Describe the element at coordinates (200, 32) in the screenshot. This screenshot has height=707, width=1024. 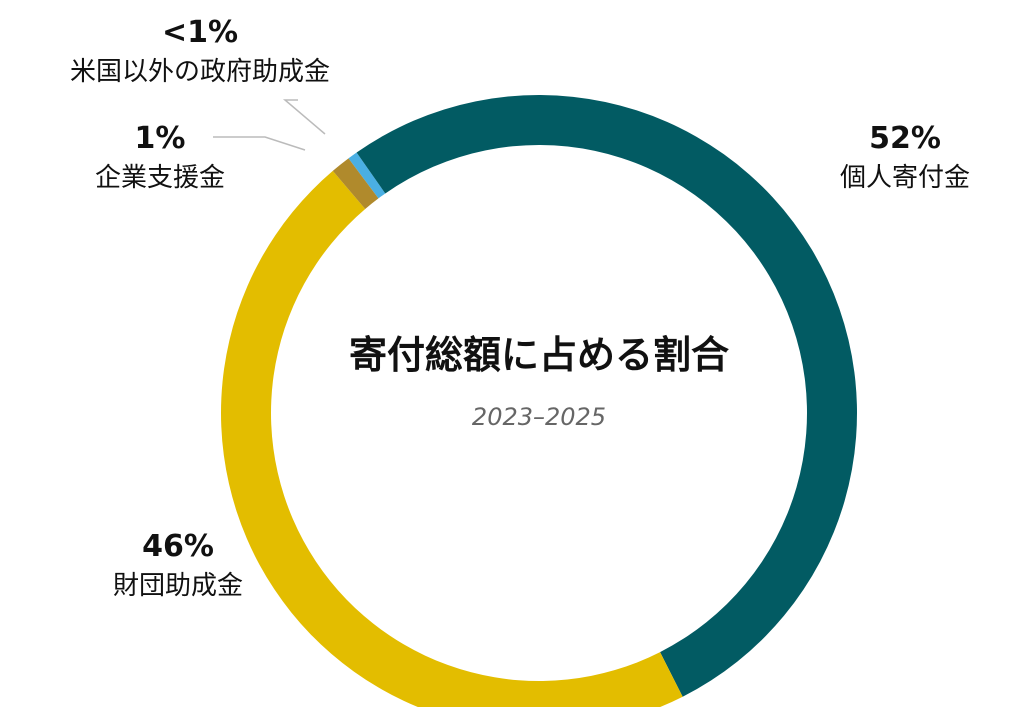
I see `slice-pct-gov: <1%` at that location.